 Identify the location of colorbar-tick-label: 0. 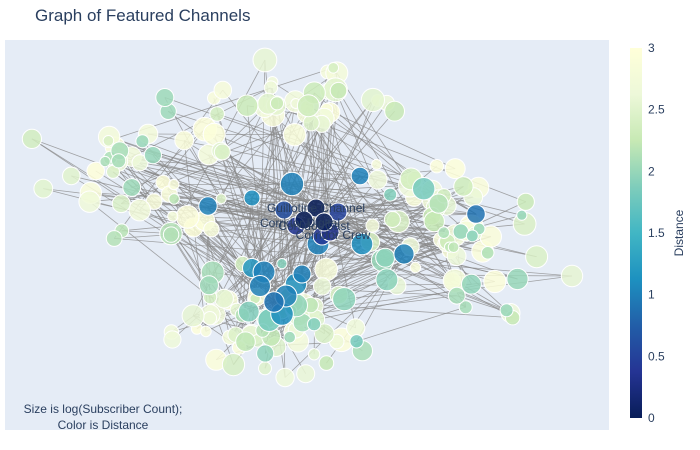
(651, 418).